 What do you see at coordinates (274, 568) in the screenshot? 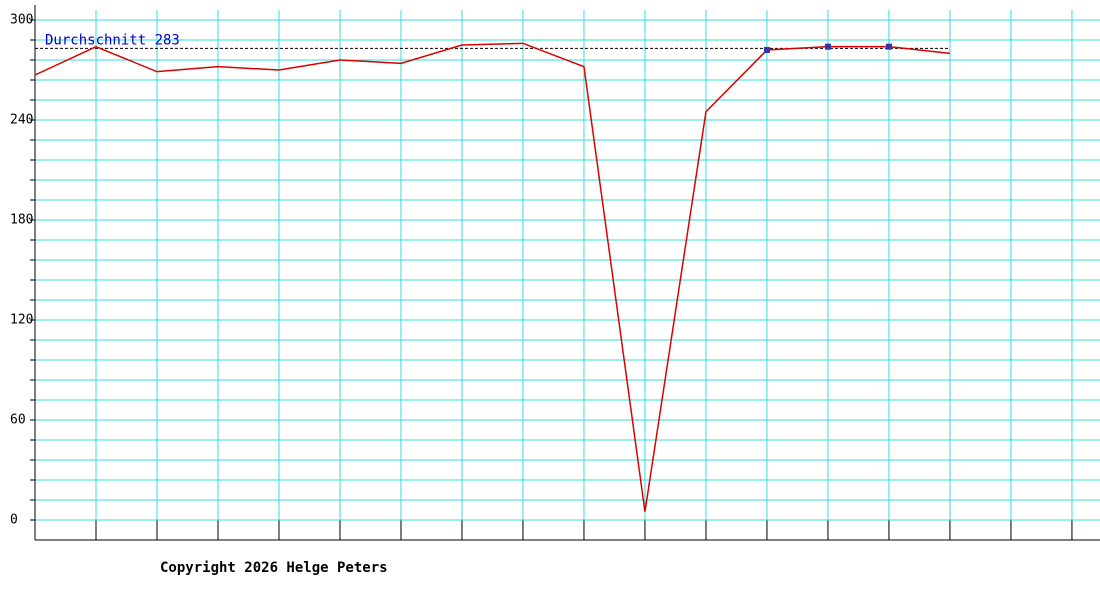
I see `footer: Copyright 2026 Helge Peters` at bounding box center [274, 568].